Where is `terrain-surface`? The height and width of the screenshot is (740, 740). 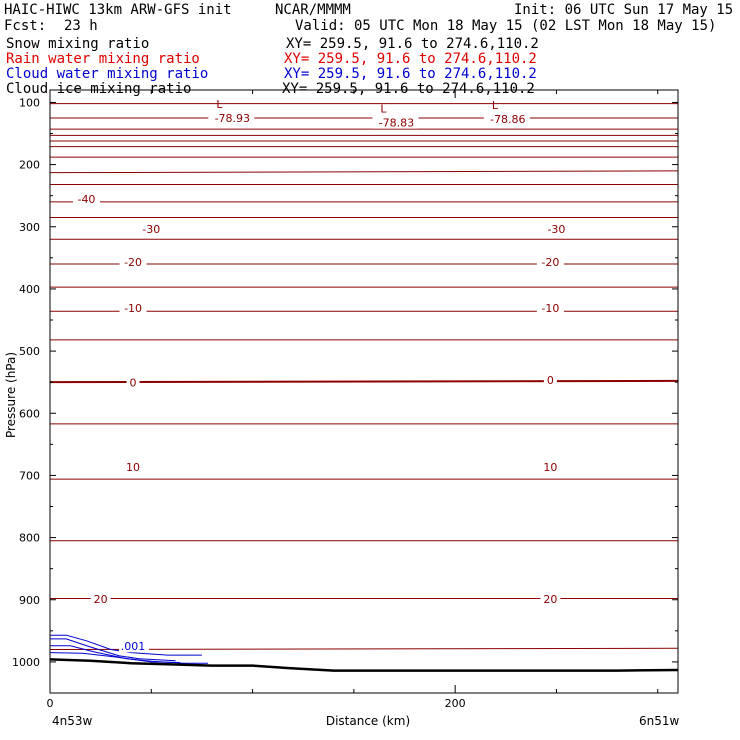
terrain-surface is located at coordinates (364, 665).